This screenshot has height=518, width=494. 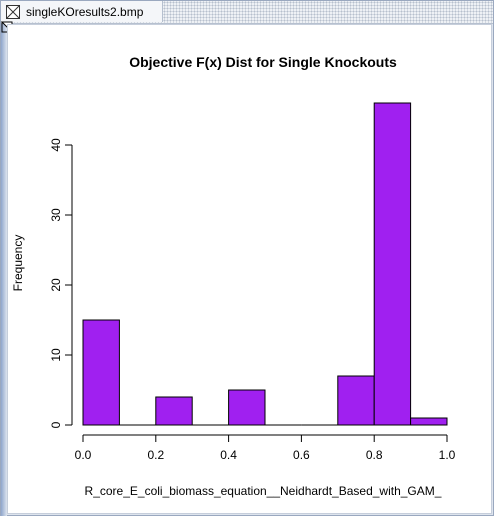 I want to click on y-axis-label: Frequency, so click(x=18, y=263).